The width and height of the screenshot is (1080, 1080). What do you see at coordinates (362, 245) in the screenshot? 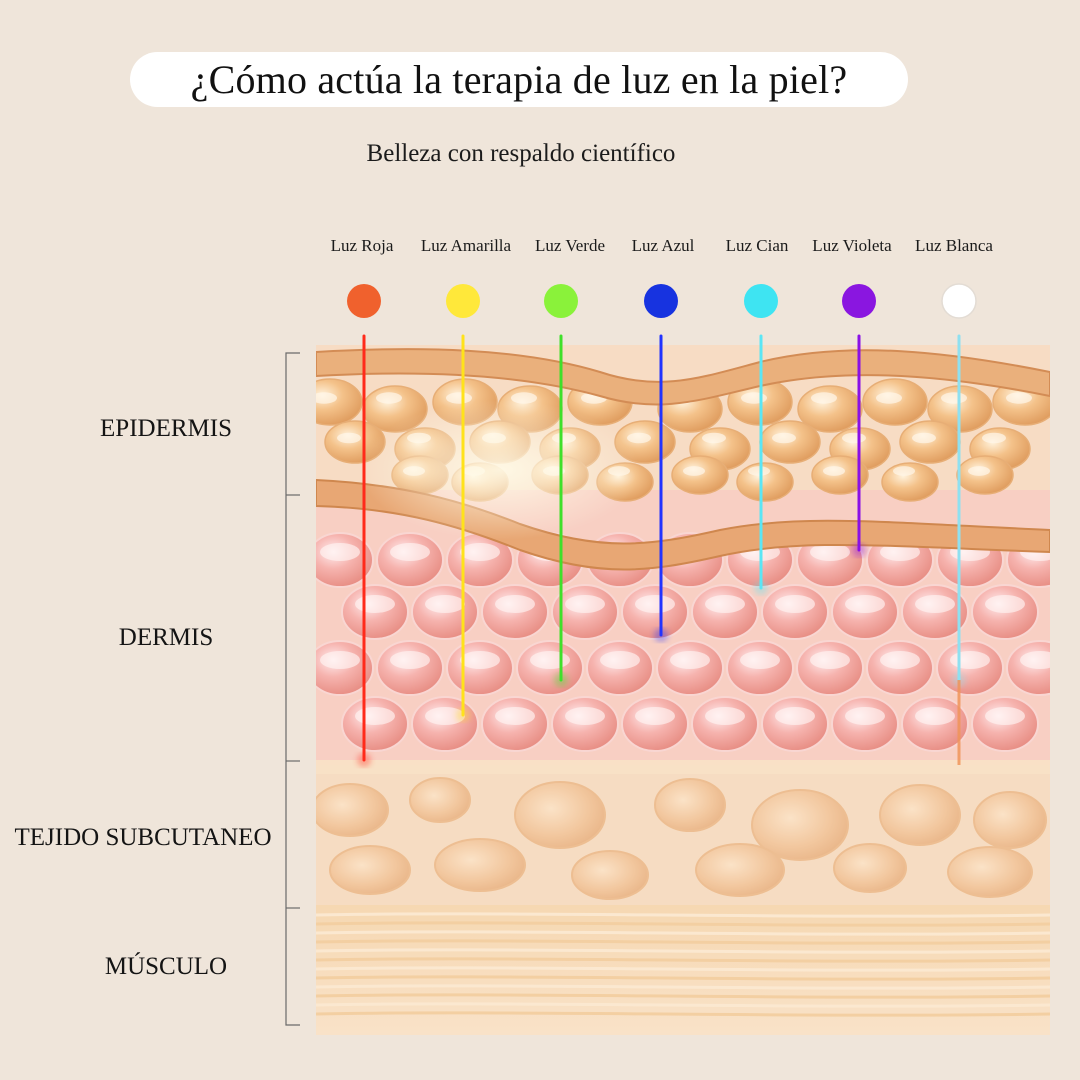
I see `light-label-roja: Luz Roja` at bounding box center [362, 245].